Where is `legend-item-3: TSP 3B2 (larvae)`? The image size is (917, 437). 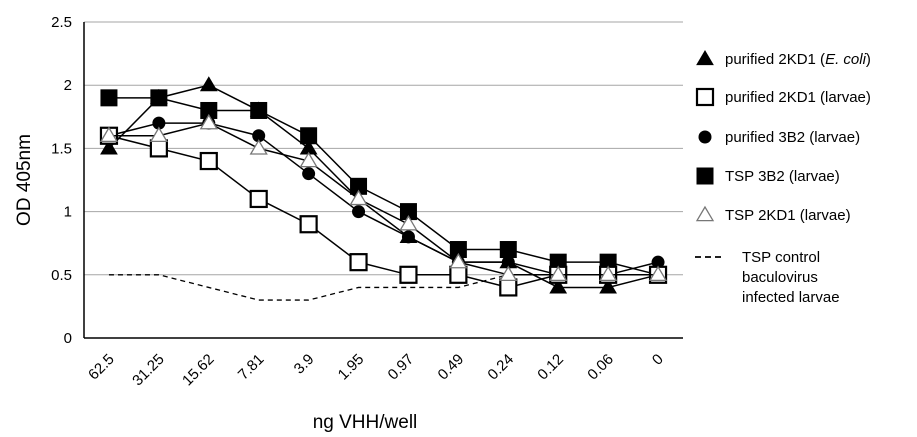
legend-item-3: TSP 3B2 (larvae) is located at coordinates (768, 176).